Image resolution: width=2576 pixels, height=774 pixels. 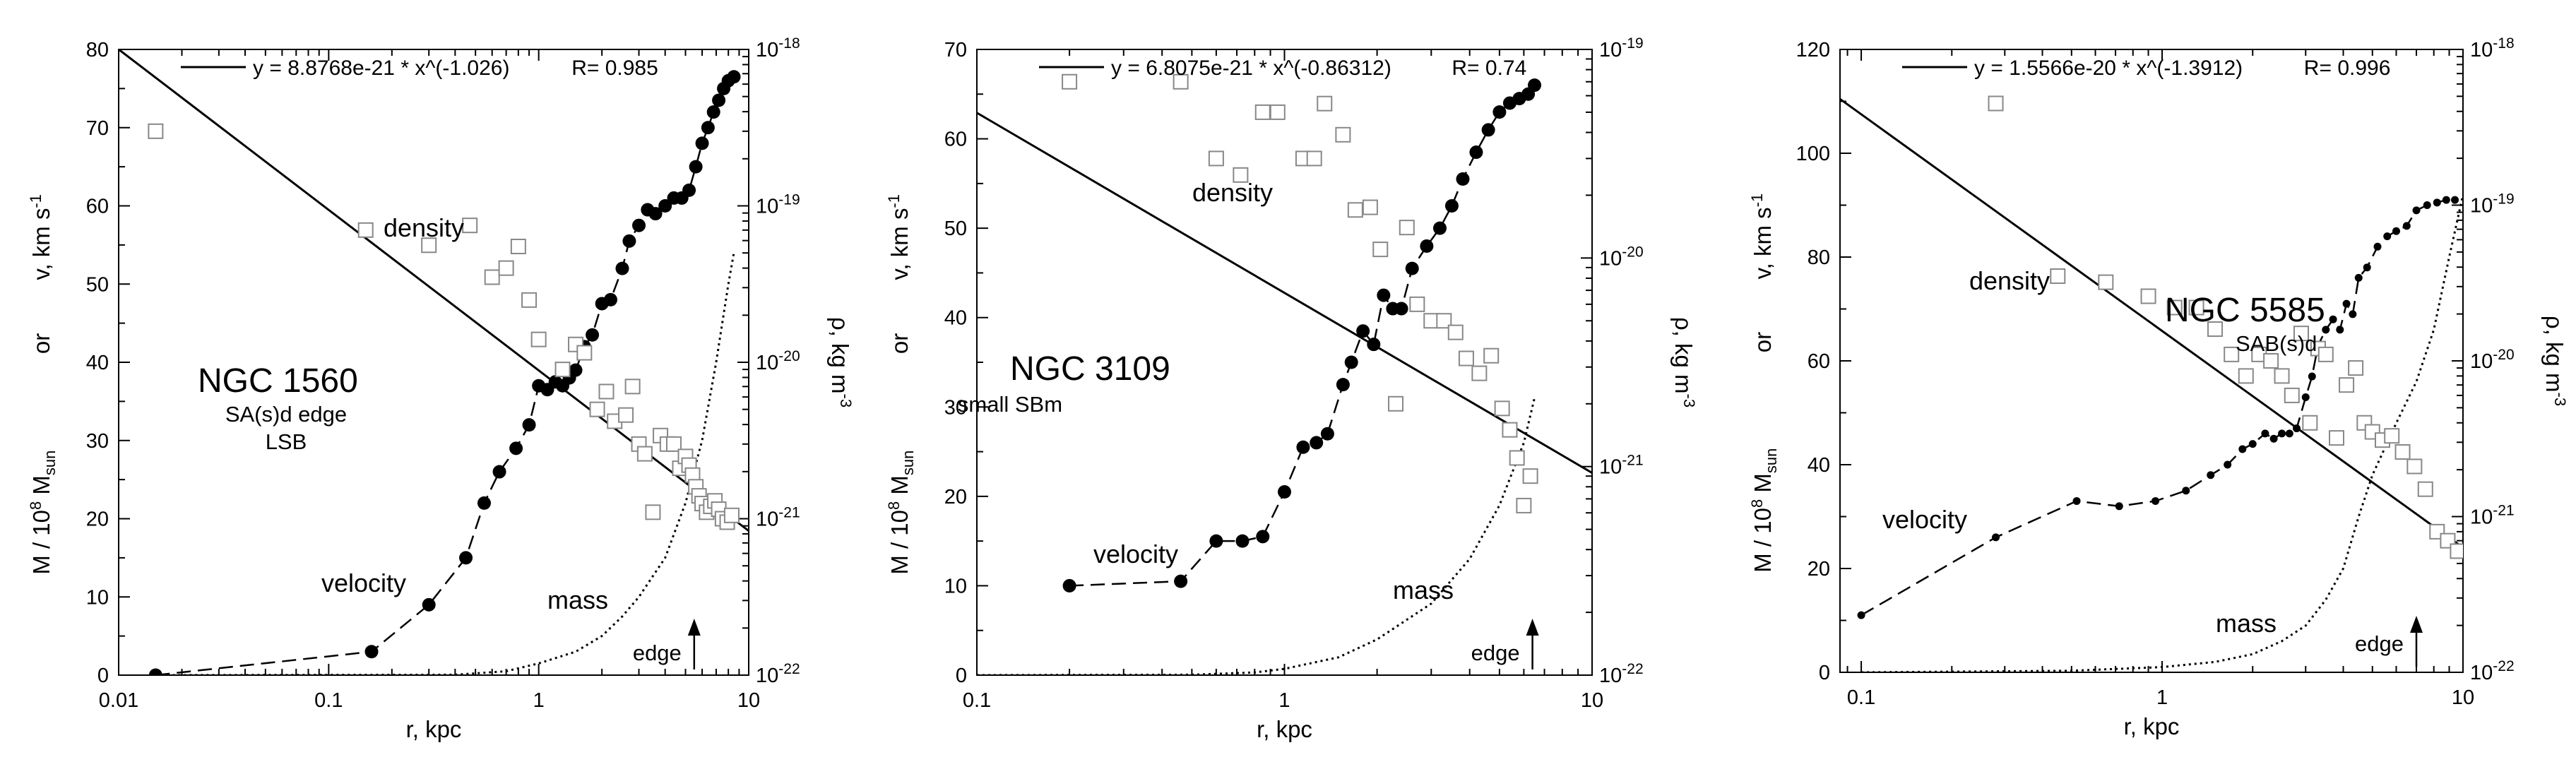 I want to click on x-tick-label: 10, so click(x=1592, y=701).